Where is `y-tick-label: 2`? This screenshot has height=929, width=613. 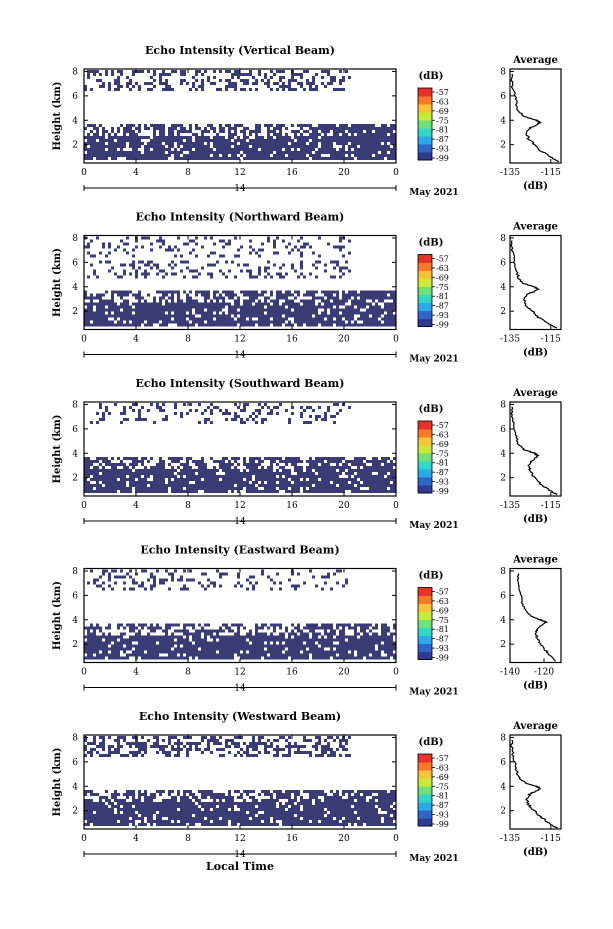
y-tick-label: 2 is located at coordinates (75, 146).